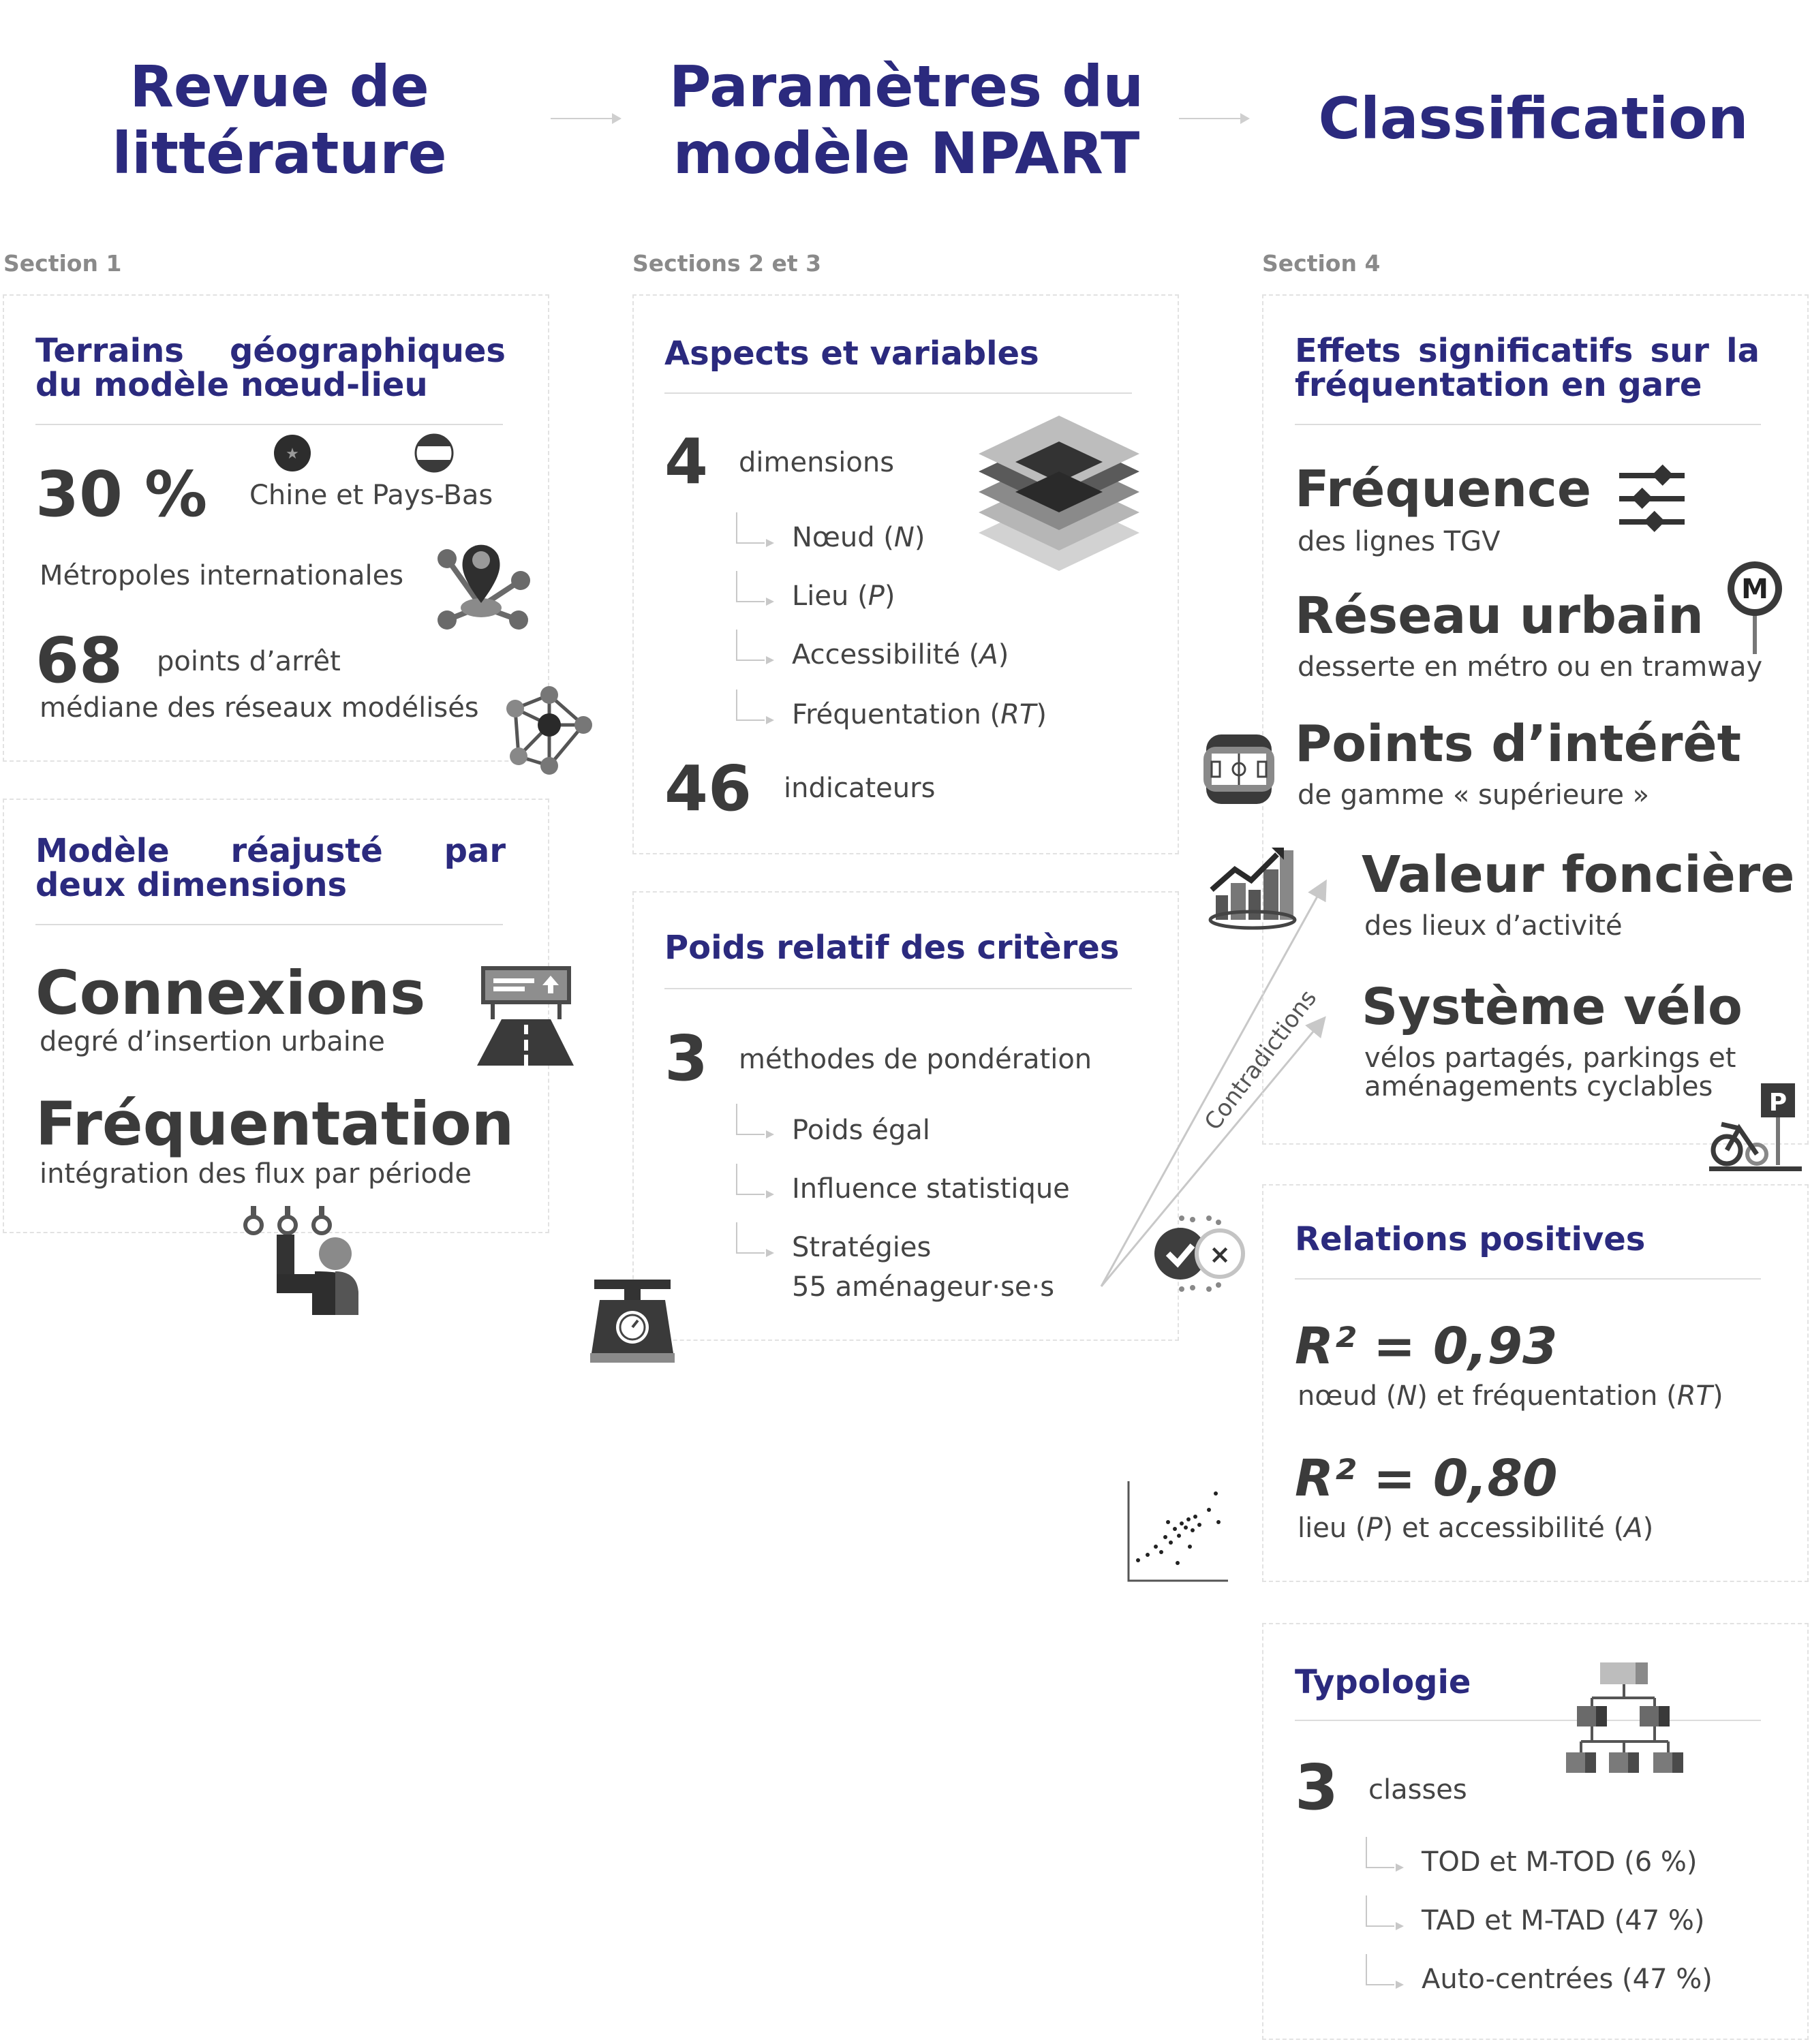 This screenshot has height=2044, width=1810. I want to click on netherlands-flag-icon, so click(434, 453).